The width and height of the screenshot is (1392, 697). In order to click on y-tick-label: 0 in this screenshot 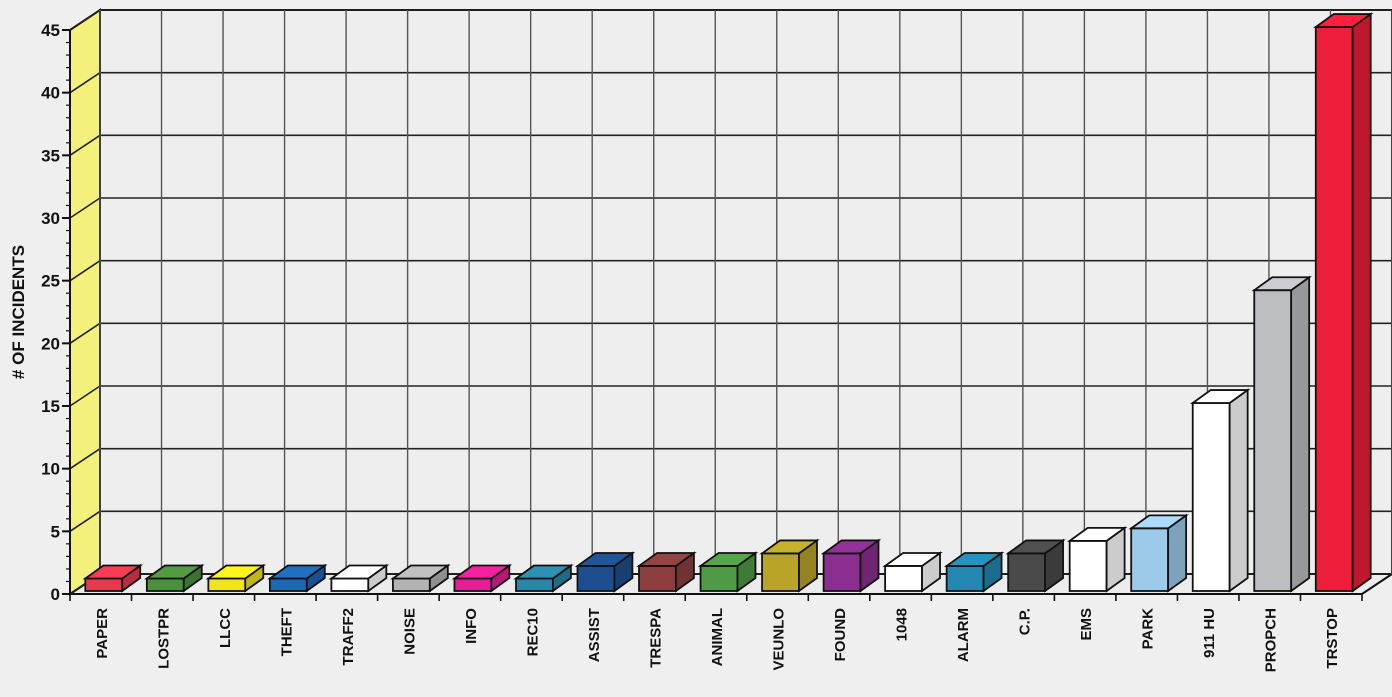, I will do `click(55, 594)`.